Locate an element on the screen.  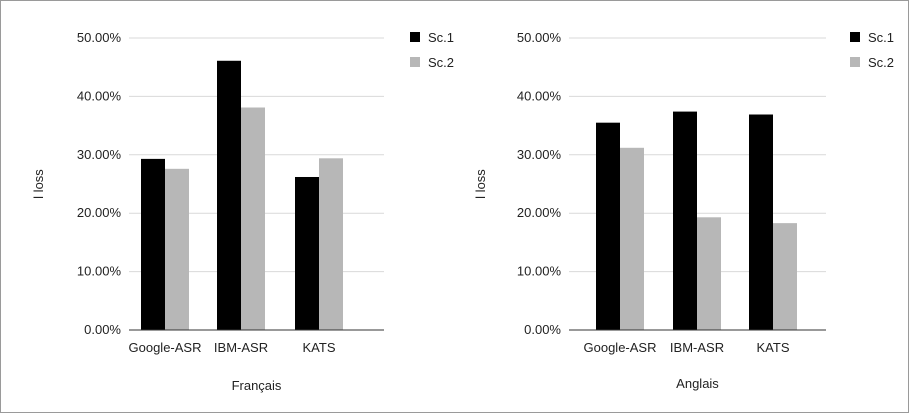
x-axis-title: Anglais is located at coordinates (697, 383).